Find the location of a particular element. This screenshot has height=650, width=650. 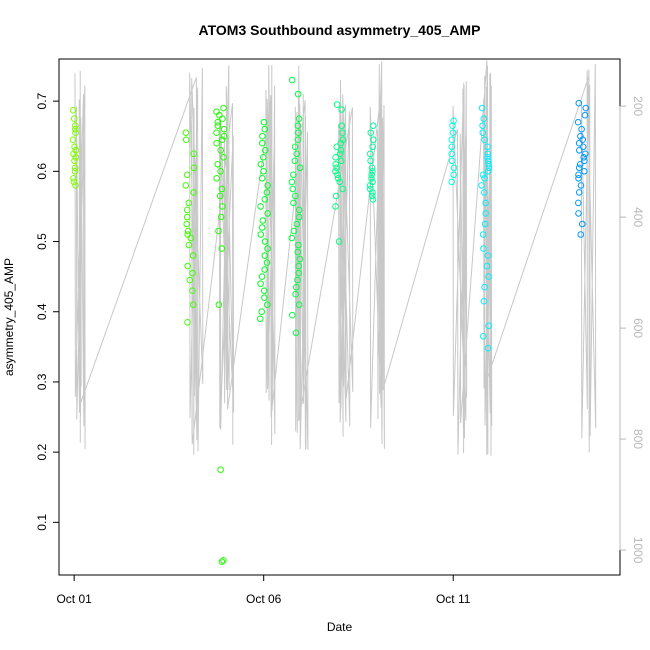

y-tick-label: 0.3 is located at coordinates (42, 381).